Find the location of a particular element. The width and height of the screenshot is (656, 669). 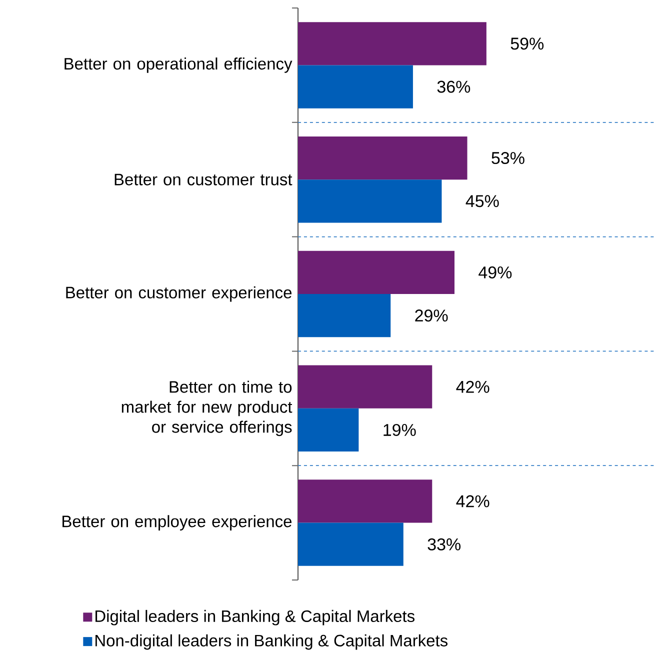

data-label: 59% is located at coordinates (527, 44).